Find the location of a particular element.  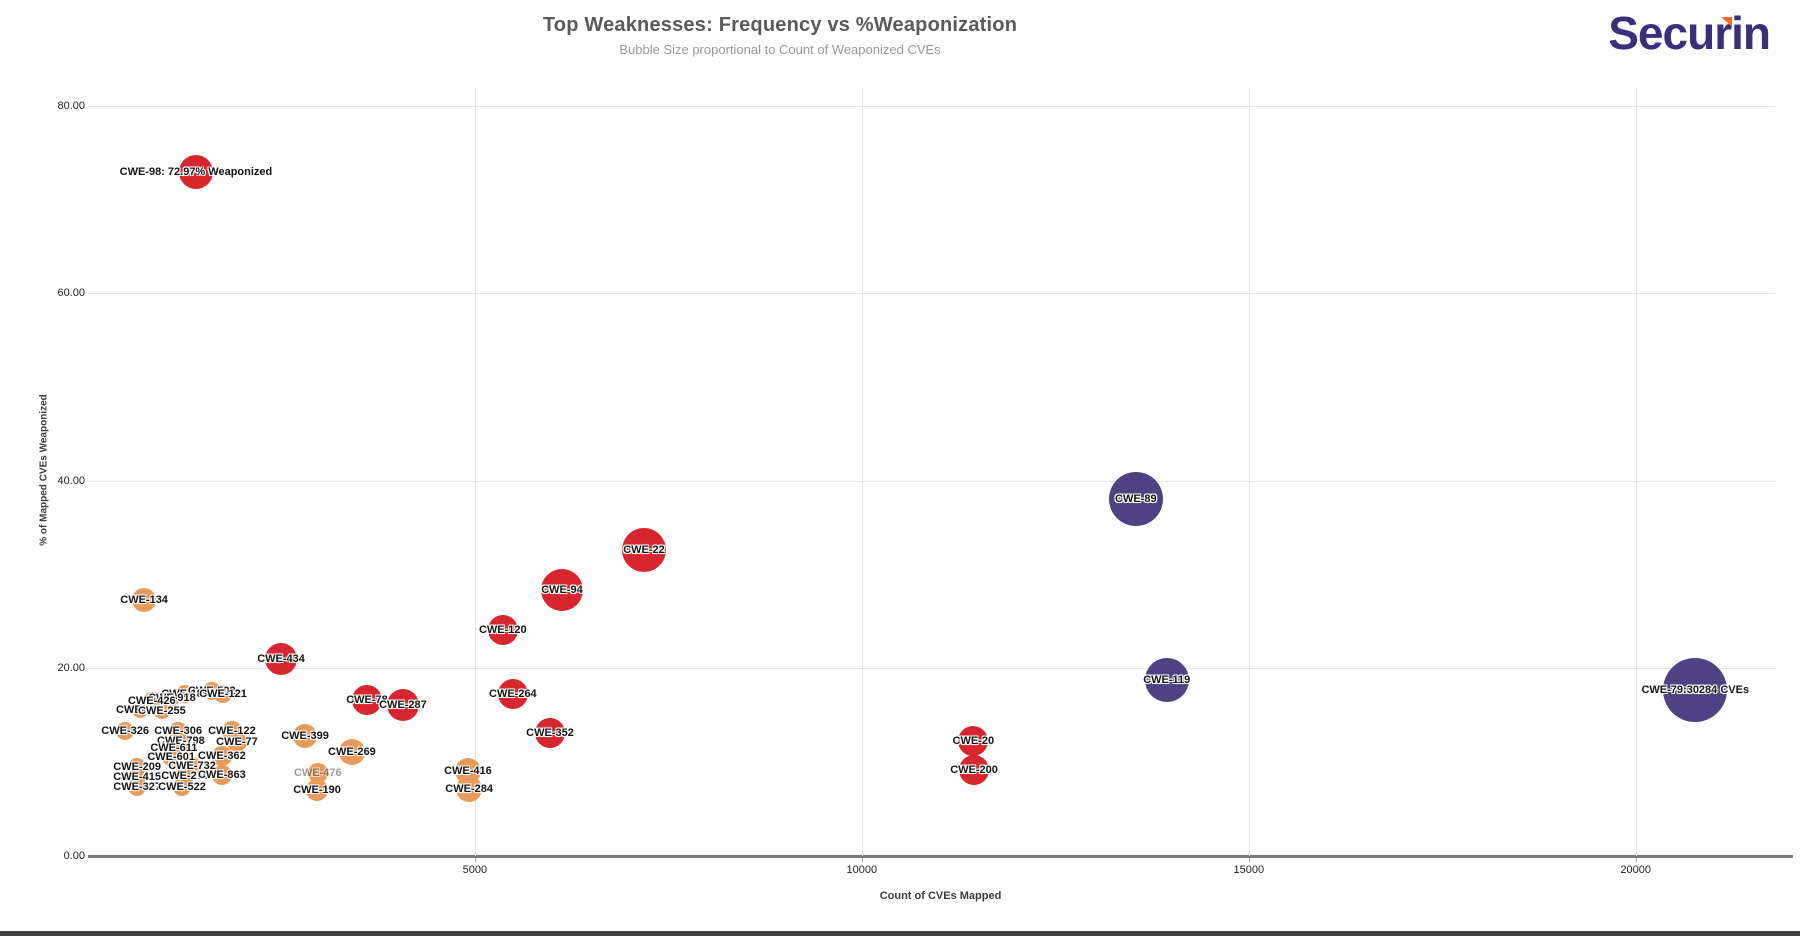

bubble-label-CWE-255: CWE-255 is located at coordinates (162, 710).